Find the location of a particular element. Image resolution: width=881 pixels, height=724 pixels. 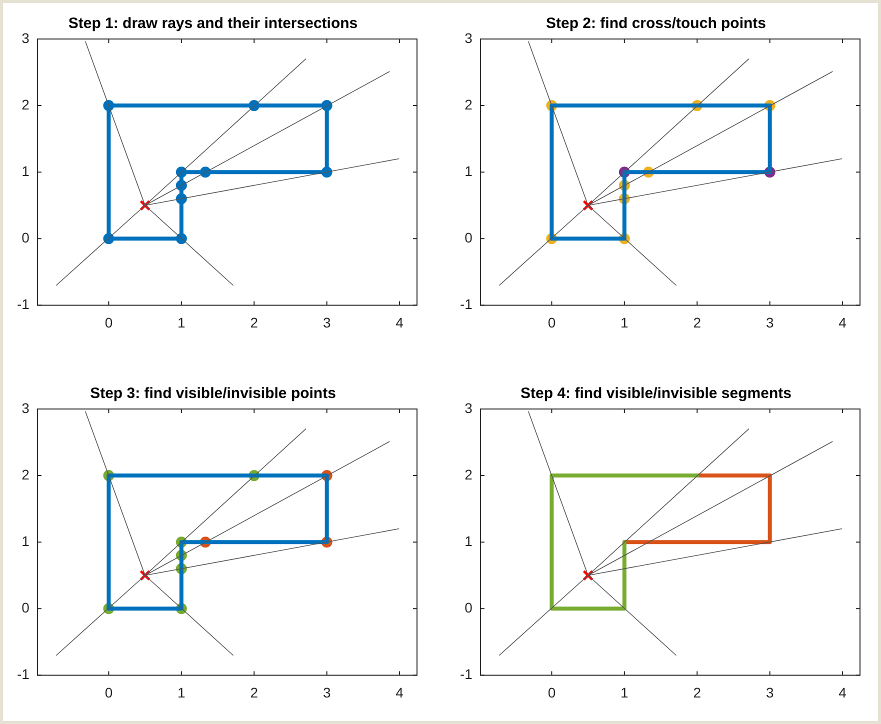

chart-title: Step 3: find visible/invisible points is located at coordinates (213, 393).